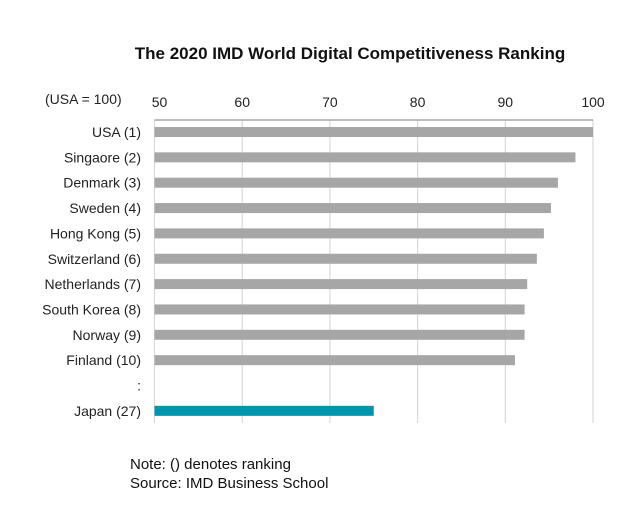  Describe the element at coordinates (116, 132) in the screenshot. I see `category-label: USA (1)` at that location.